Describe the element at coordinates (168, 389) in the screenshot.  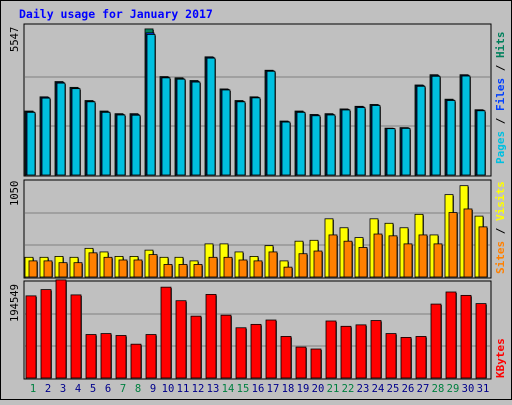
I see `x-tick-label: 10` at that location.